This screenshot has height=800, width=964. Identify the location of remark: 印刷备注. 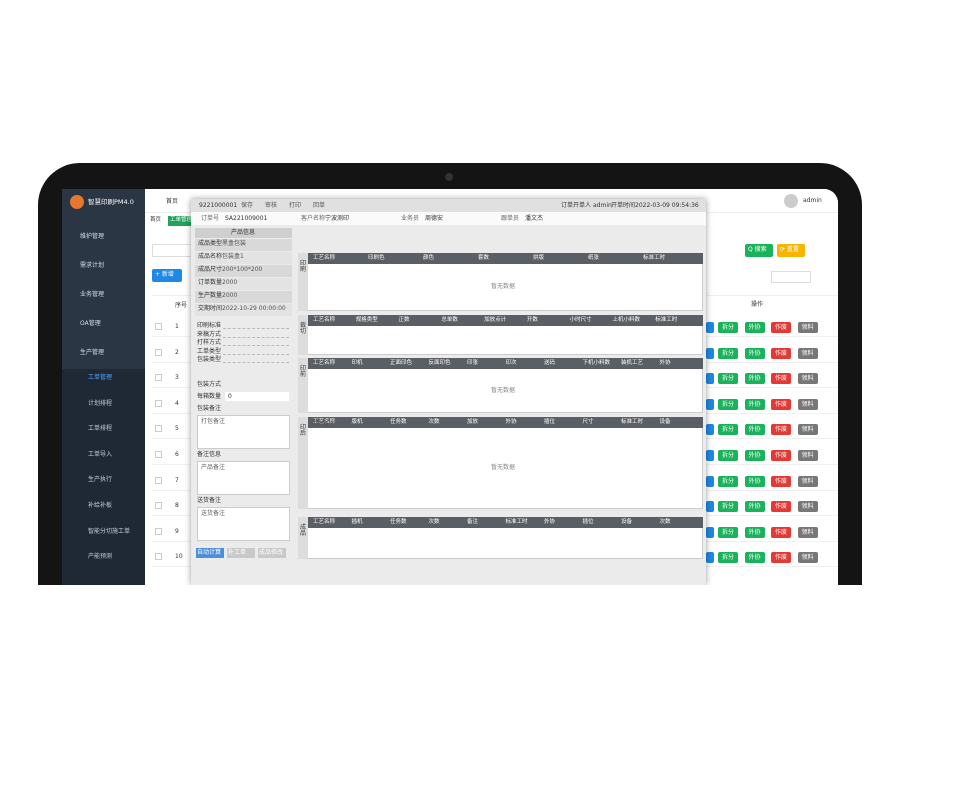
(323, 424).